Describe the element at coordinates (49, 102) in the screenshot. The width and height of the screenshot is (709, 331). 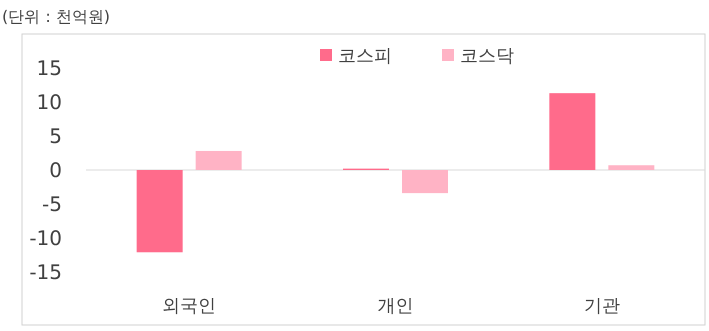
I see `y-tick-label: 10` at that location.